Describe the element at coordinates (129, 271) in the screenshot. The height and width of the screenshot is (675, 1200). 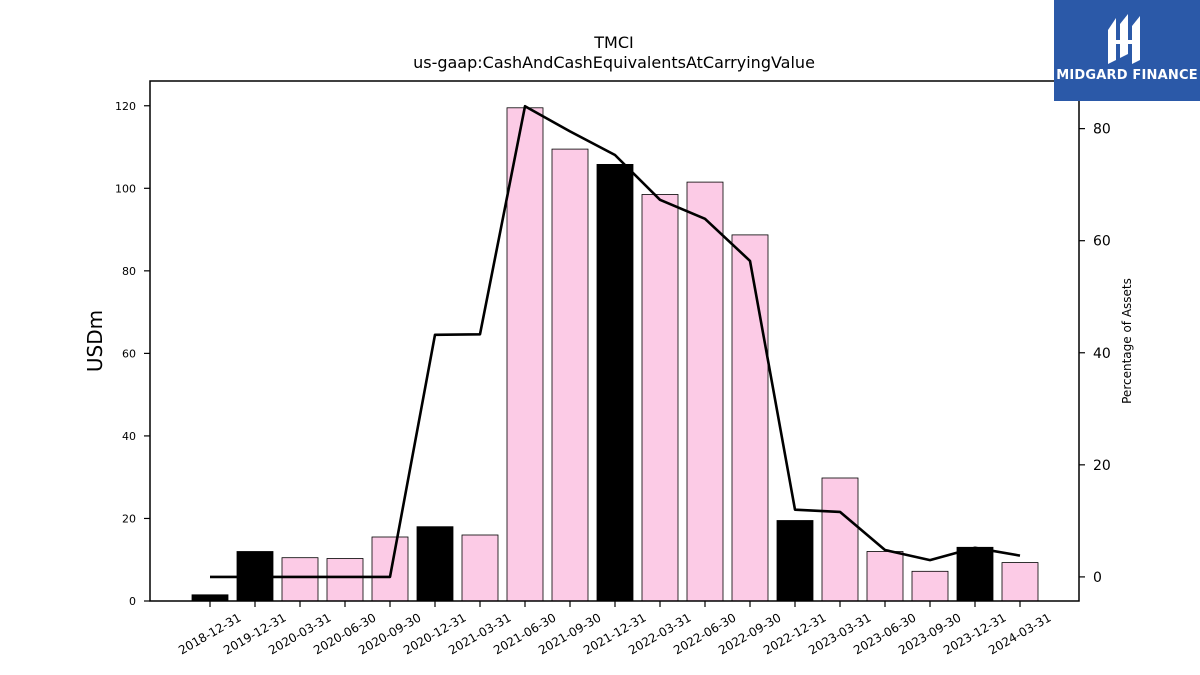
I see `y-tick-label-80: 80` at that location.